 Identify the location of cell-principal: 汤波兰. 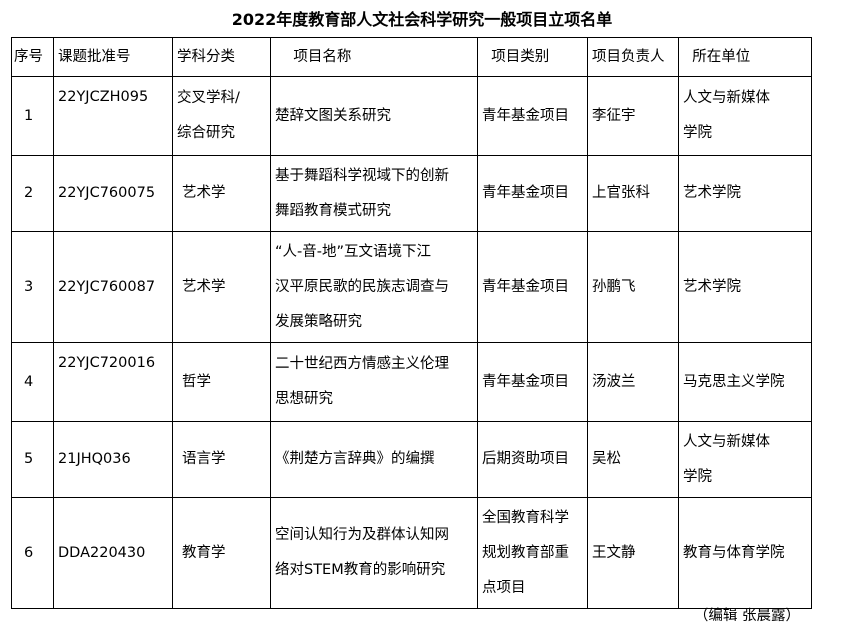
(633, 382).